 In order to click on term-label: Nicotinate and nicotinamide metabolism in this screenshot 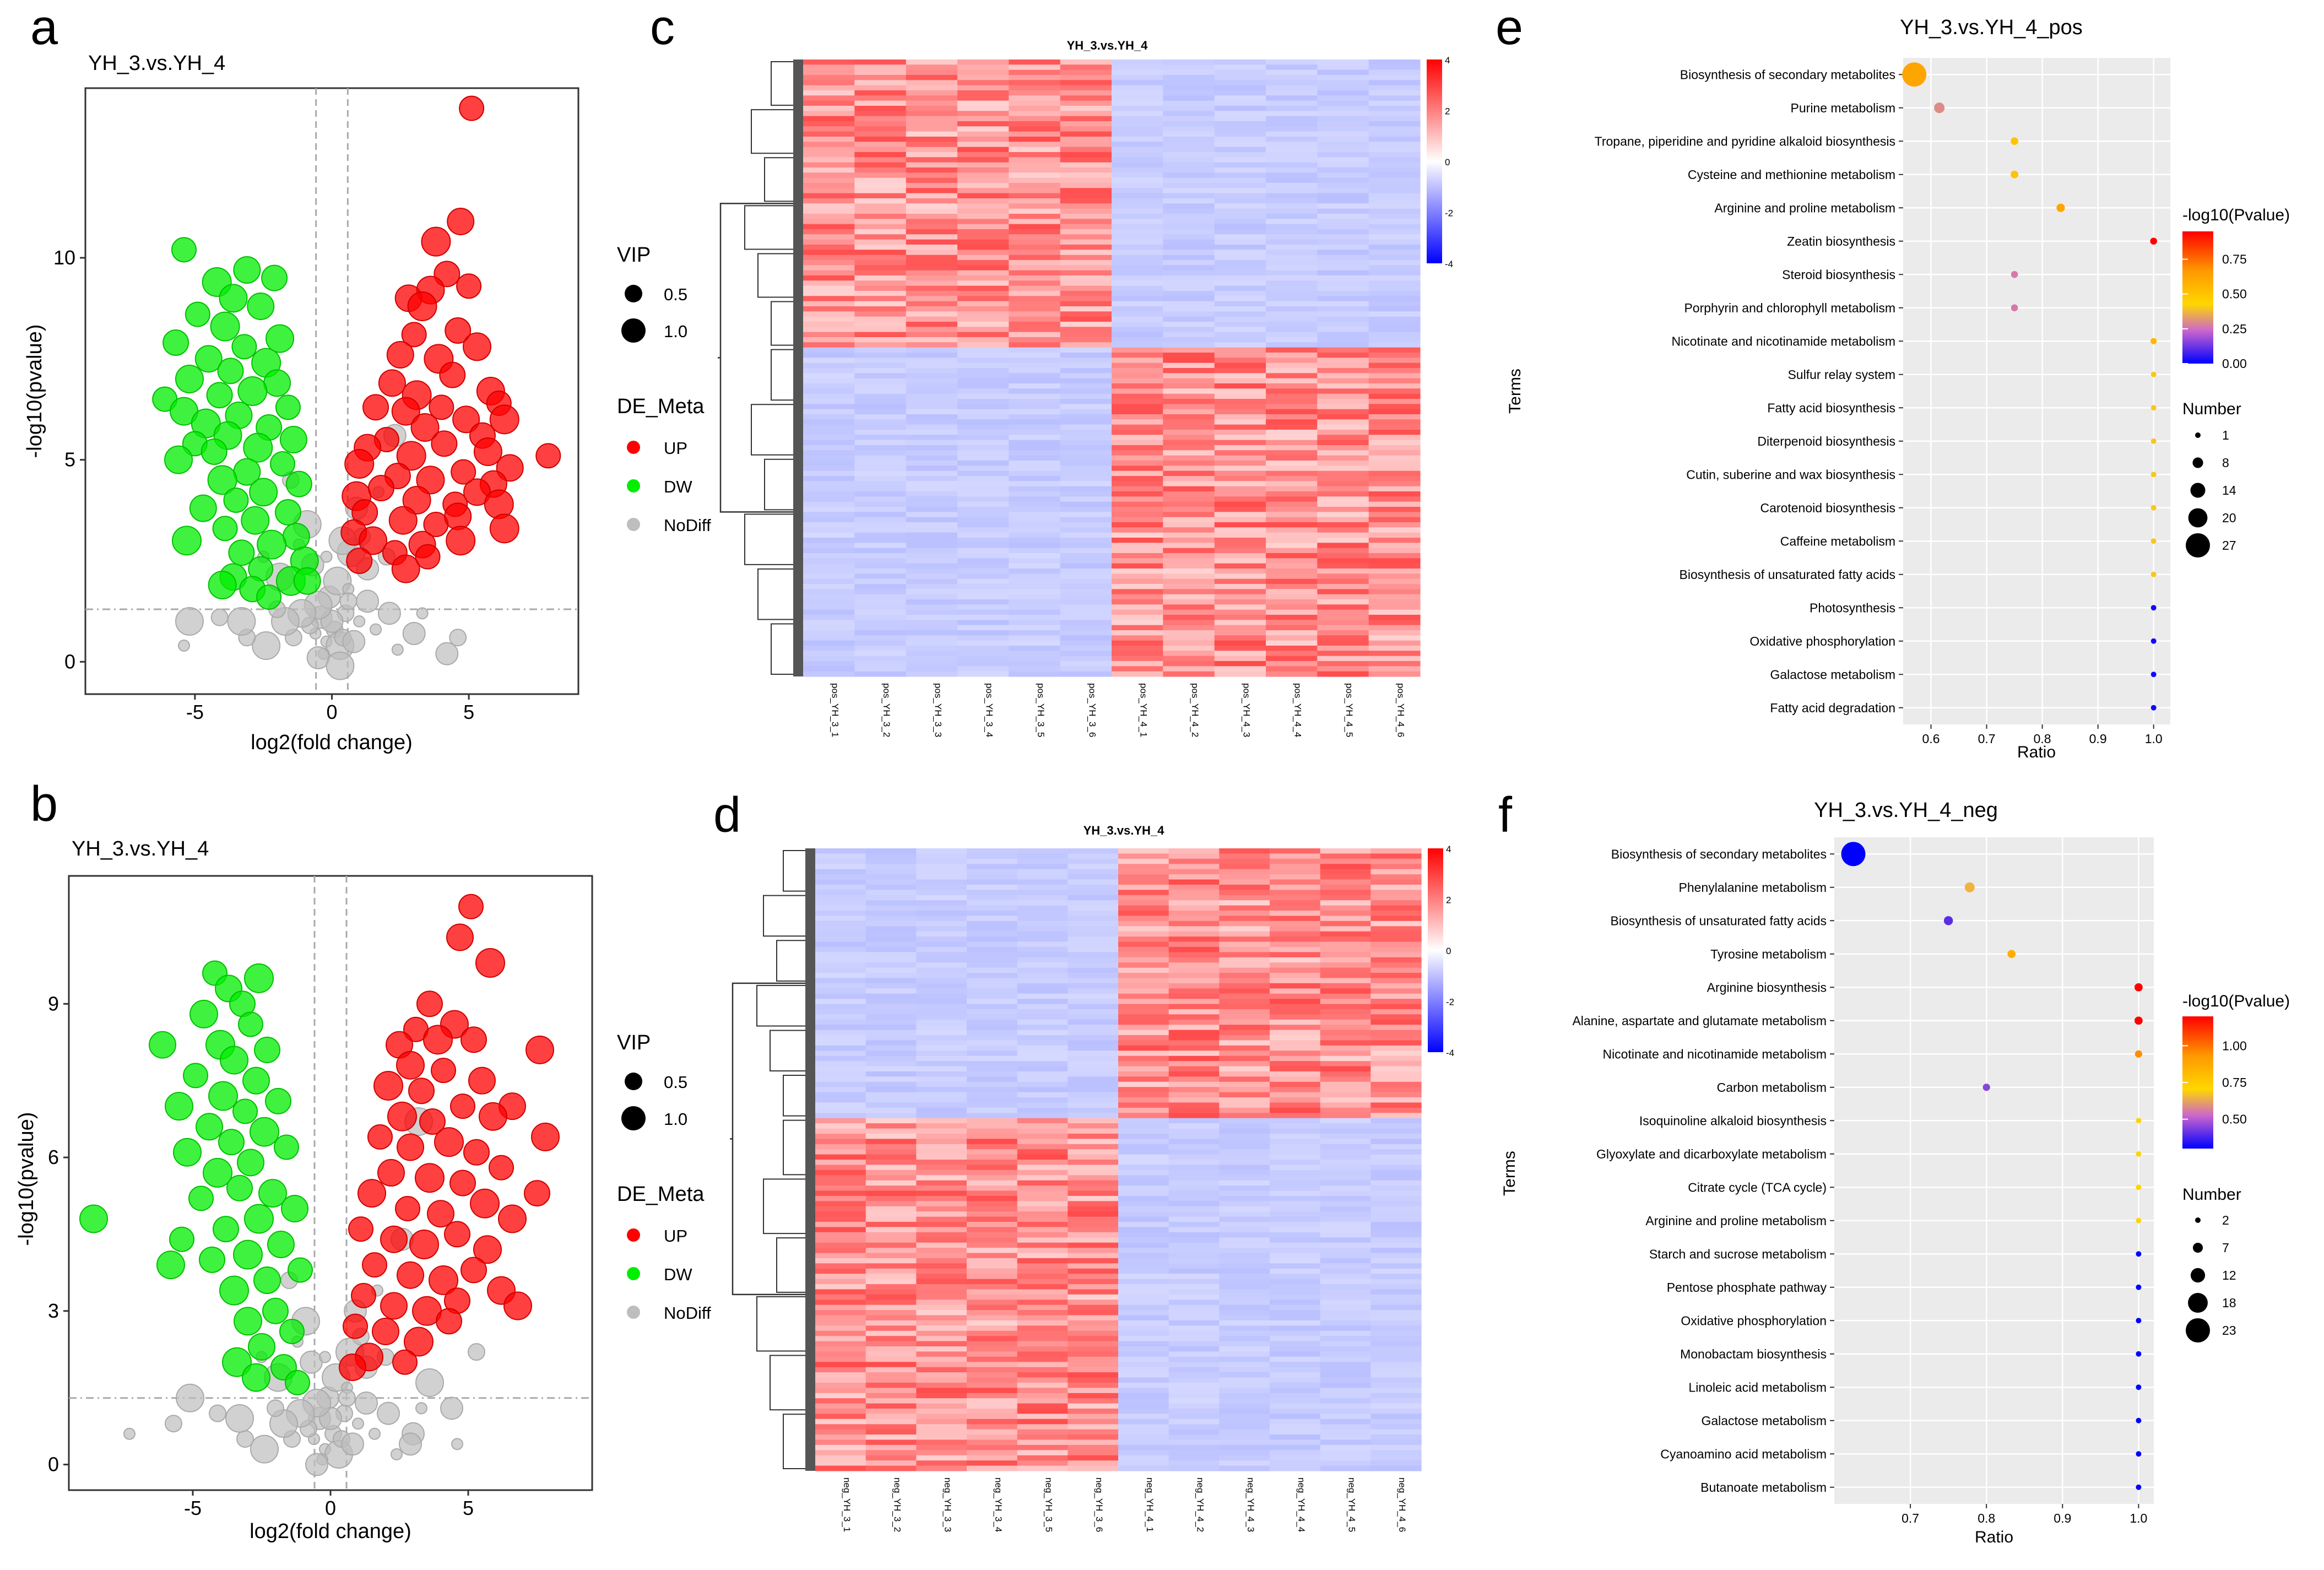, I will do `click(1714, 1054)`.